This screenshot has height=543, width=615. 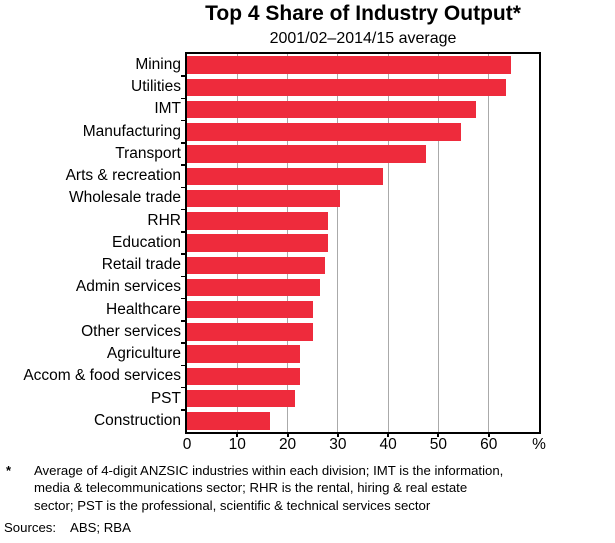 What do you see at coordinates (257, 243) in the screenshot?
I see `bar-education` at bounding box center [257, 243].